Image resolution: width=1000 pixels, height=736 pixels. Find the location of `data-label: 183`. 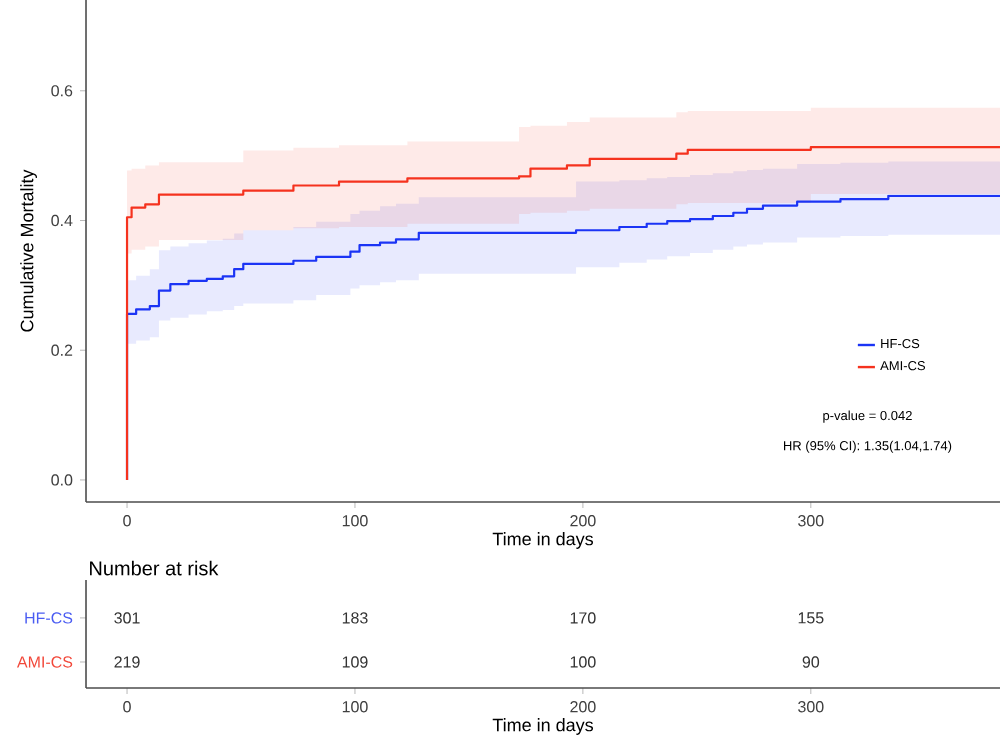

data-label: 183 is located at coordinates (355, 618).